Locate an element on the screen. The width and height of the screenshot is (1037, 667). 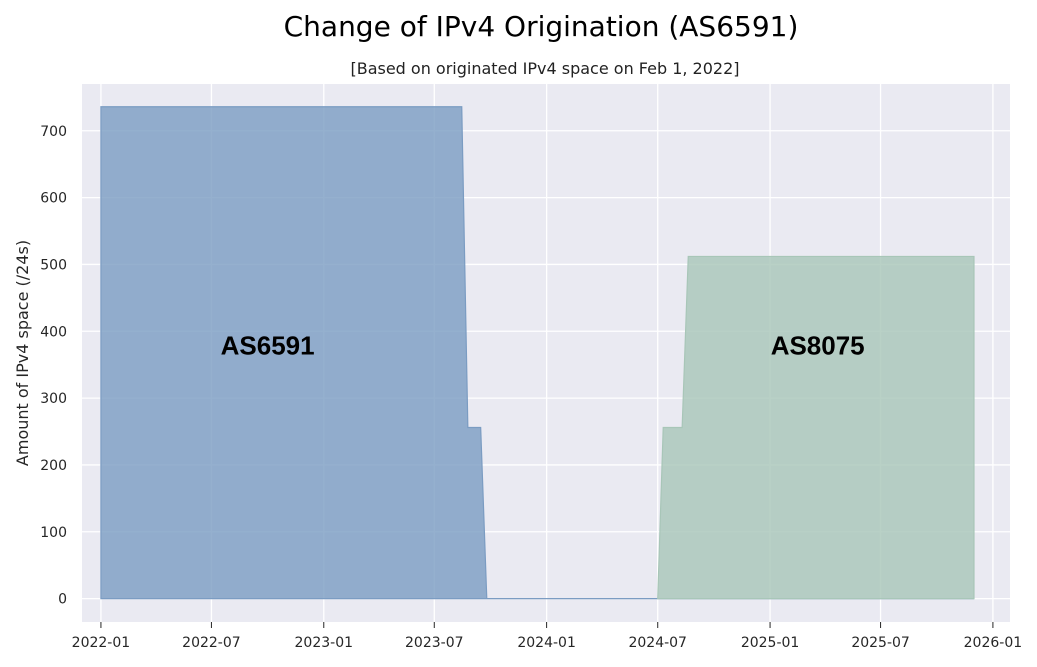
x-tick-label: 2026-01 is located at coordinates (993, 643).